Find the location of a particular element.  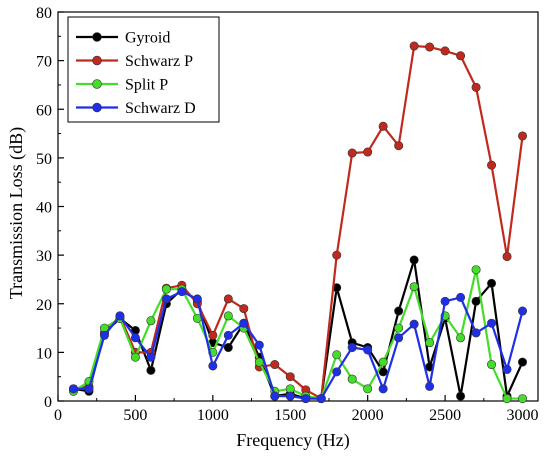

y-tick-label: 50 is located at coordinates (44, 159).